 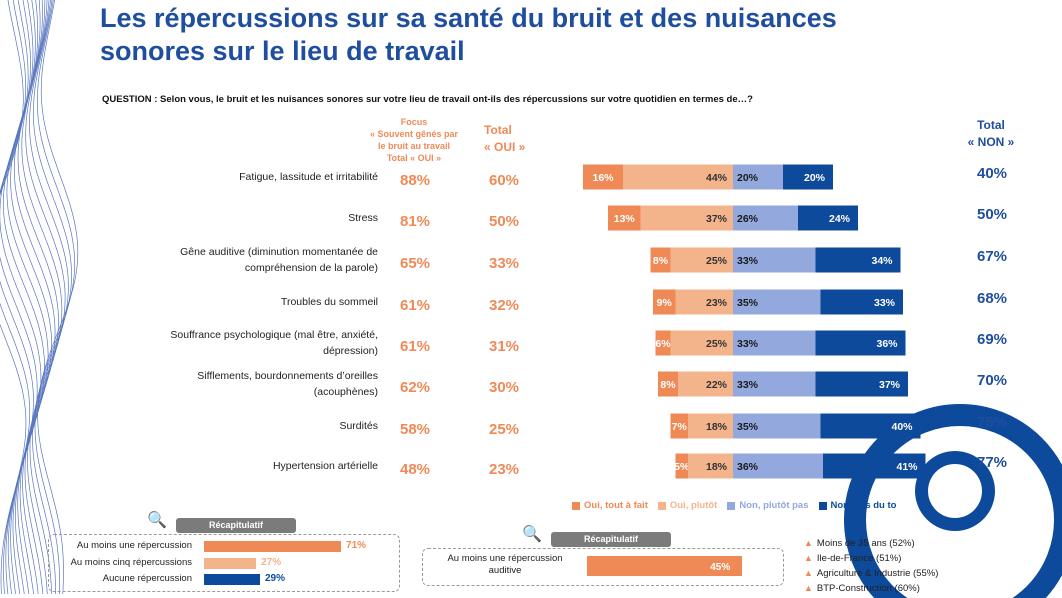 What do you see at coordinates (877, 573) in the screenshot?
I see `note-text: Agriculture & Industrie (55%)` at bounding box center [877, 573].